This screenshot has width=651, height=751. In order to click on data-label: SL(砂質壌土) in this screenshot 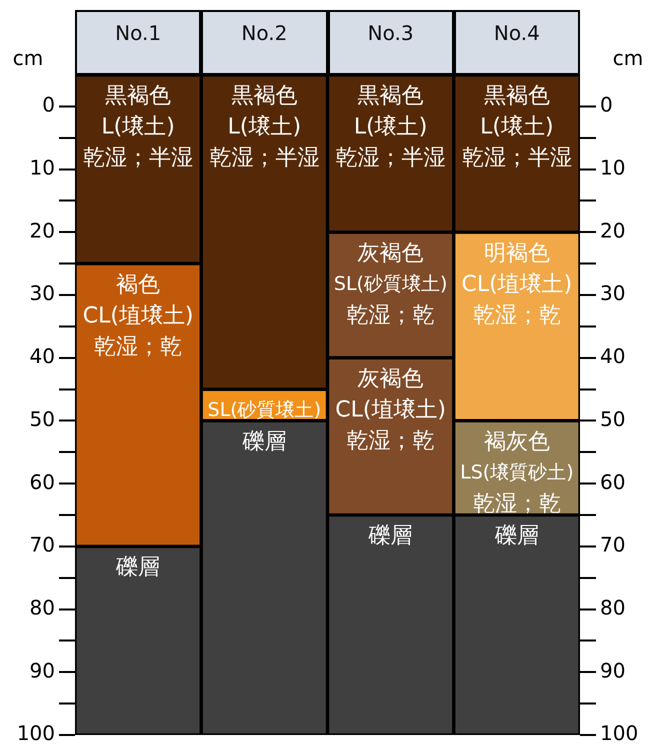, I will do `click(265, 410)`.